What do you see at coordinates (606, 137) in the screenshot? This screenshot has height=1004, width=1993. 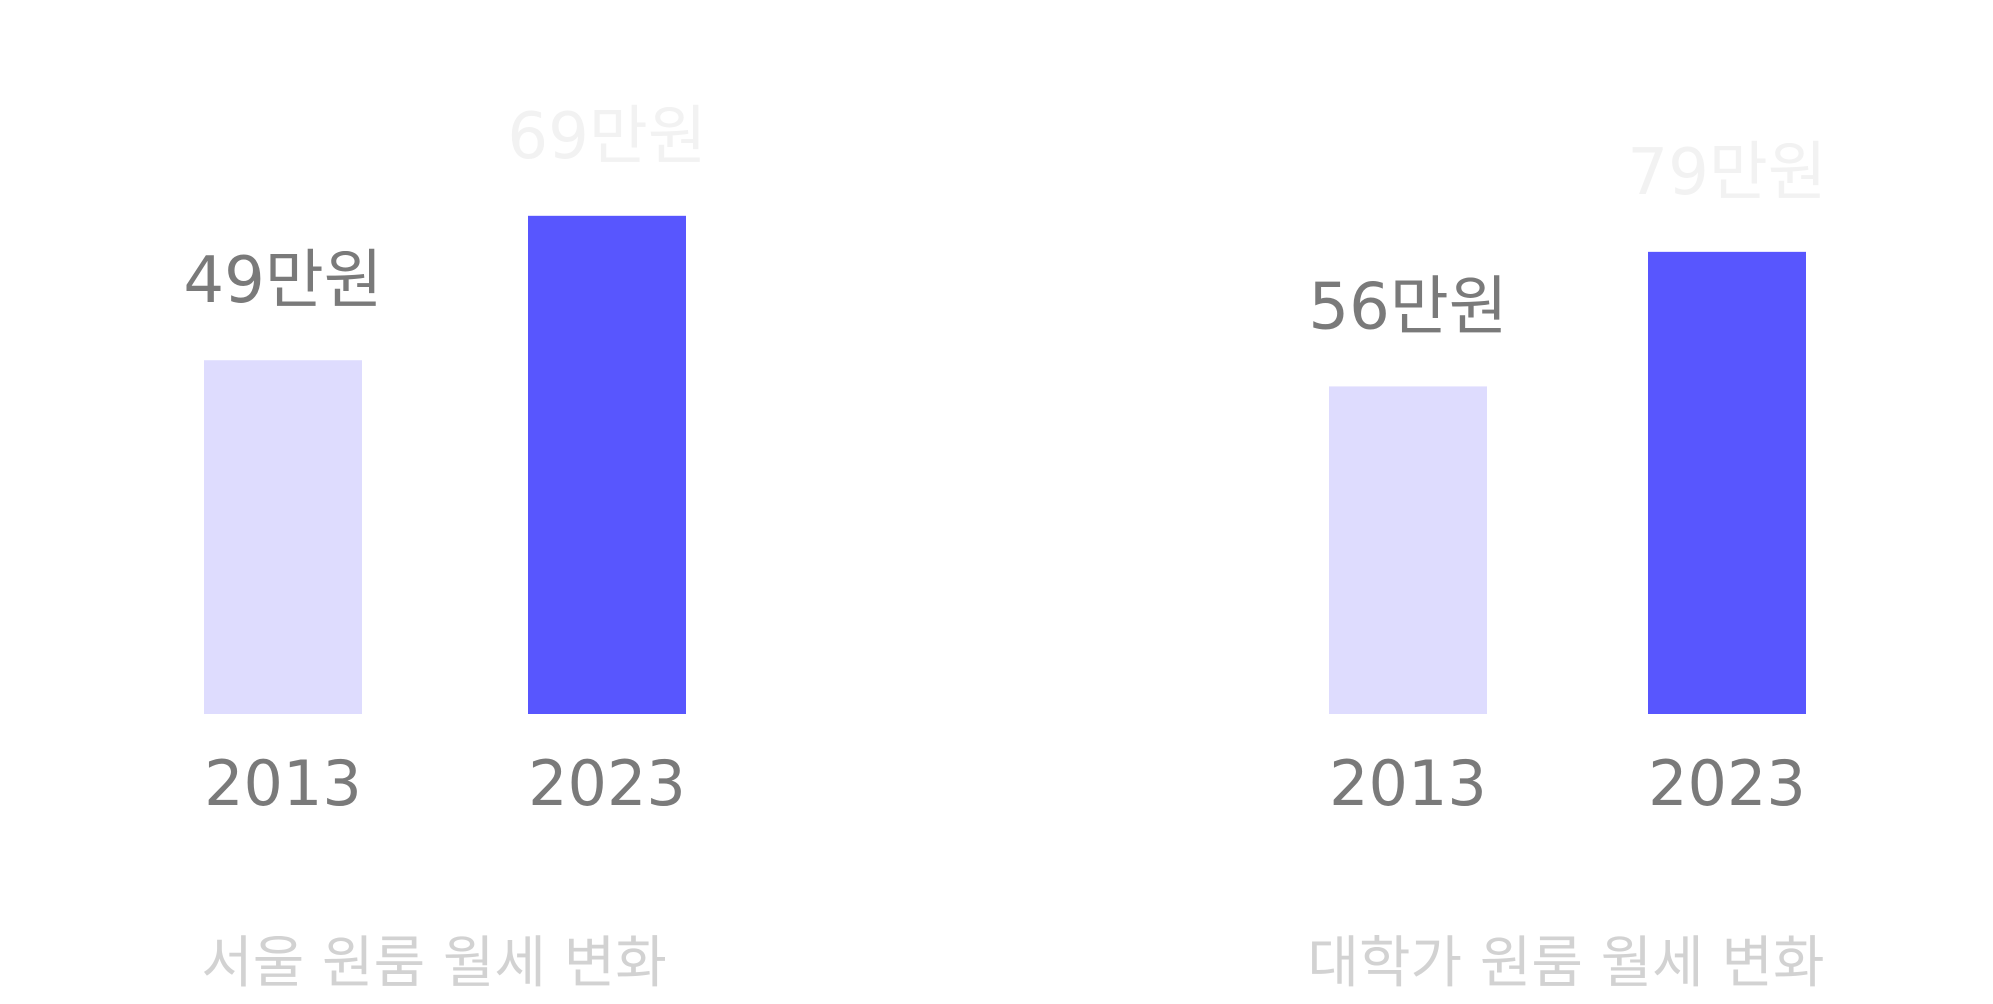 I see `value-label-2023: 69만원` at bounding box center [606, 137].